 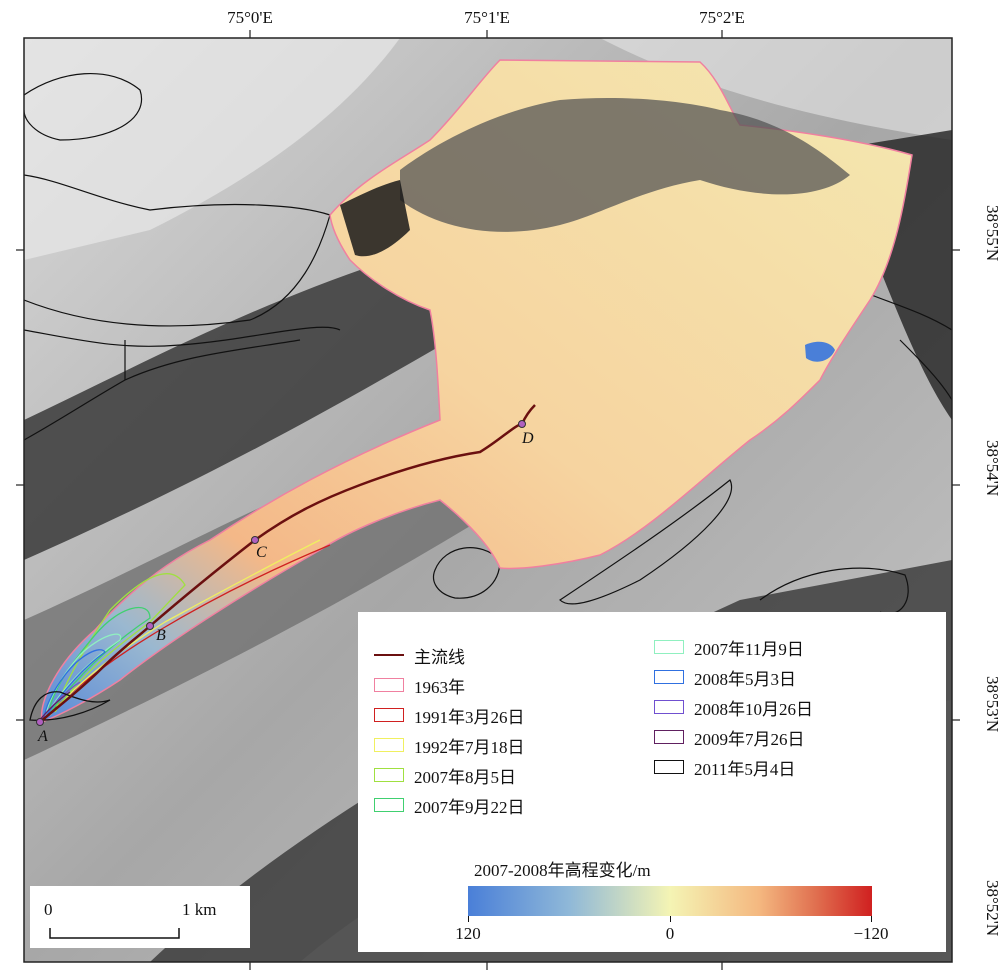 I want to click on legend-item-flowline: 主流线, so click(x=419, y=655).